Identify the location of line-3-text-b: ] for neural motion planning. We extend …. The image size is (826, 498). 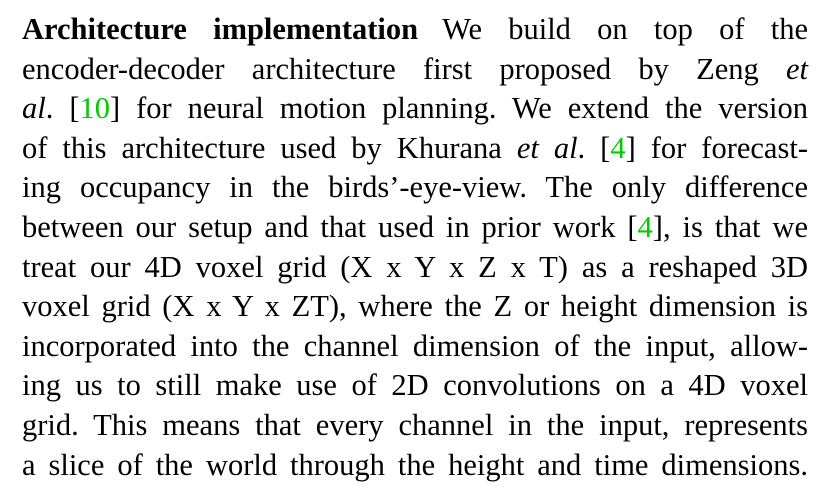
(458, 108).